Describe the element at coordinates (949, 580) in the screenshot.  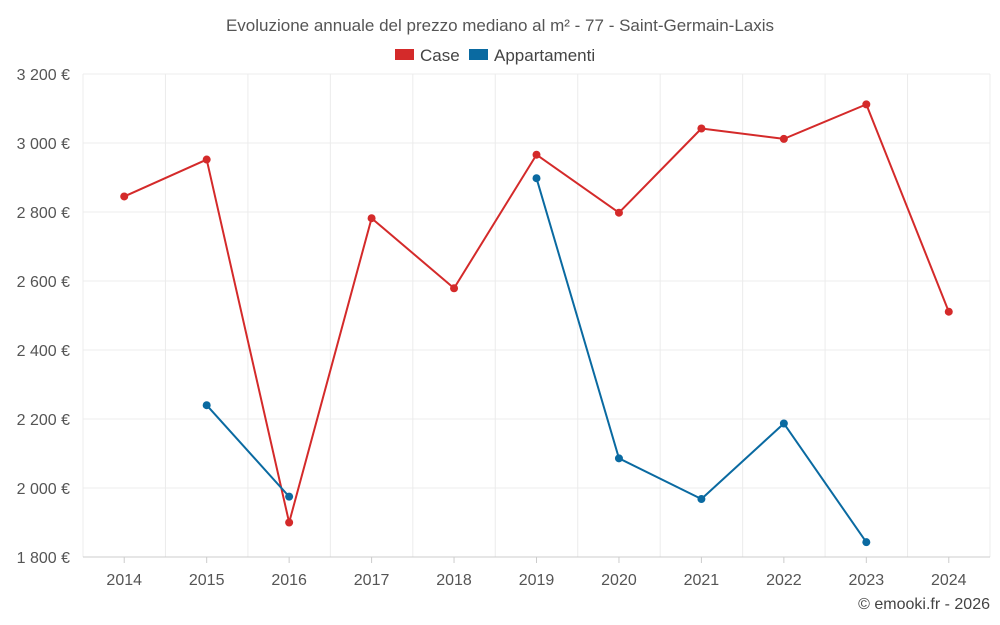
I see `x-tick-label: 2024` at that location.